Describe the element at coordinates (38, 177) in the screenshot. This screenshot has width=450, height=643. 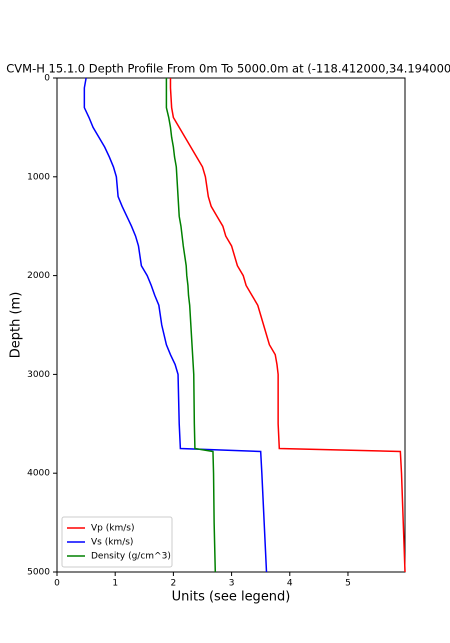
I see `y-tick-label: 1000` at that location.